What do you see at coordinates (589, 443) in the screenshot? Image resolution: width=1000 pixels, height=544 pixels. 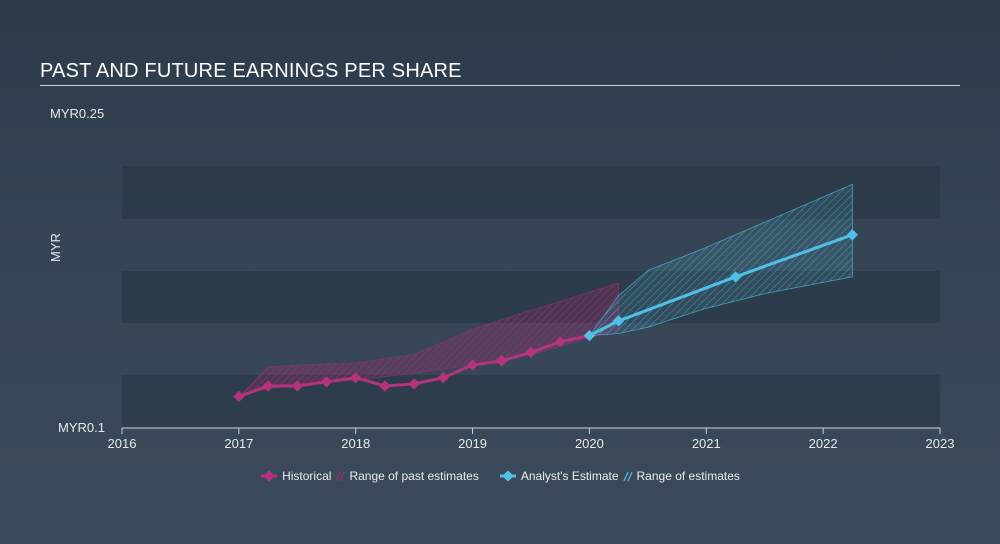 I see `x-tick-label: 2020` at bounding box center [589, 443].